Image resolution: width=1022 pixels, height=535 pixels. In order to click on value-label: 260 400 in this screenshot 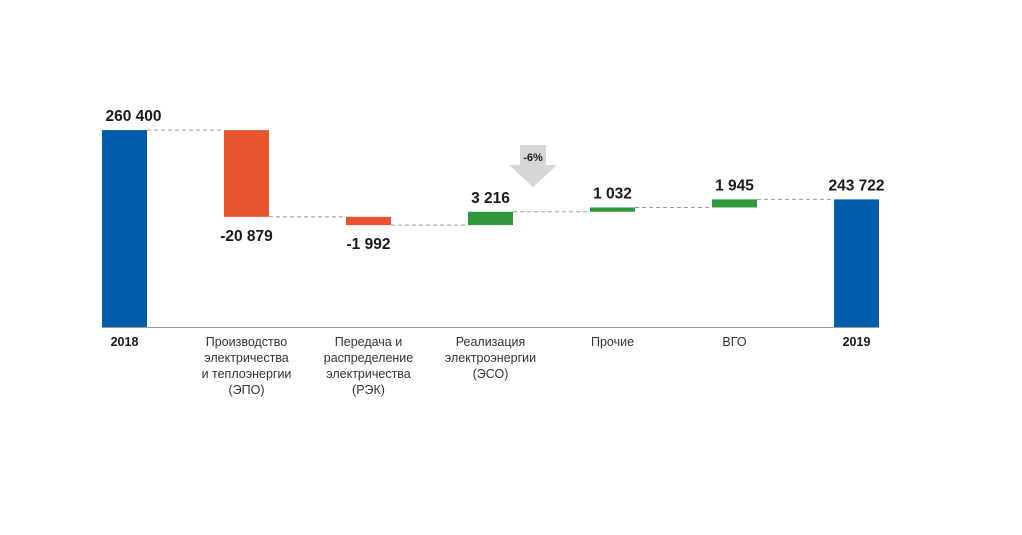, I will do `click(133, 116)`.